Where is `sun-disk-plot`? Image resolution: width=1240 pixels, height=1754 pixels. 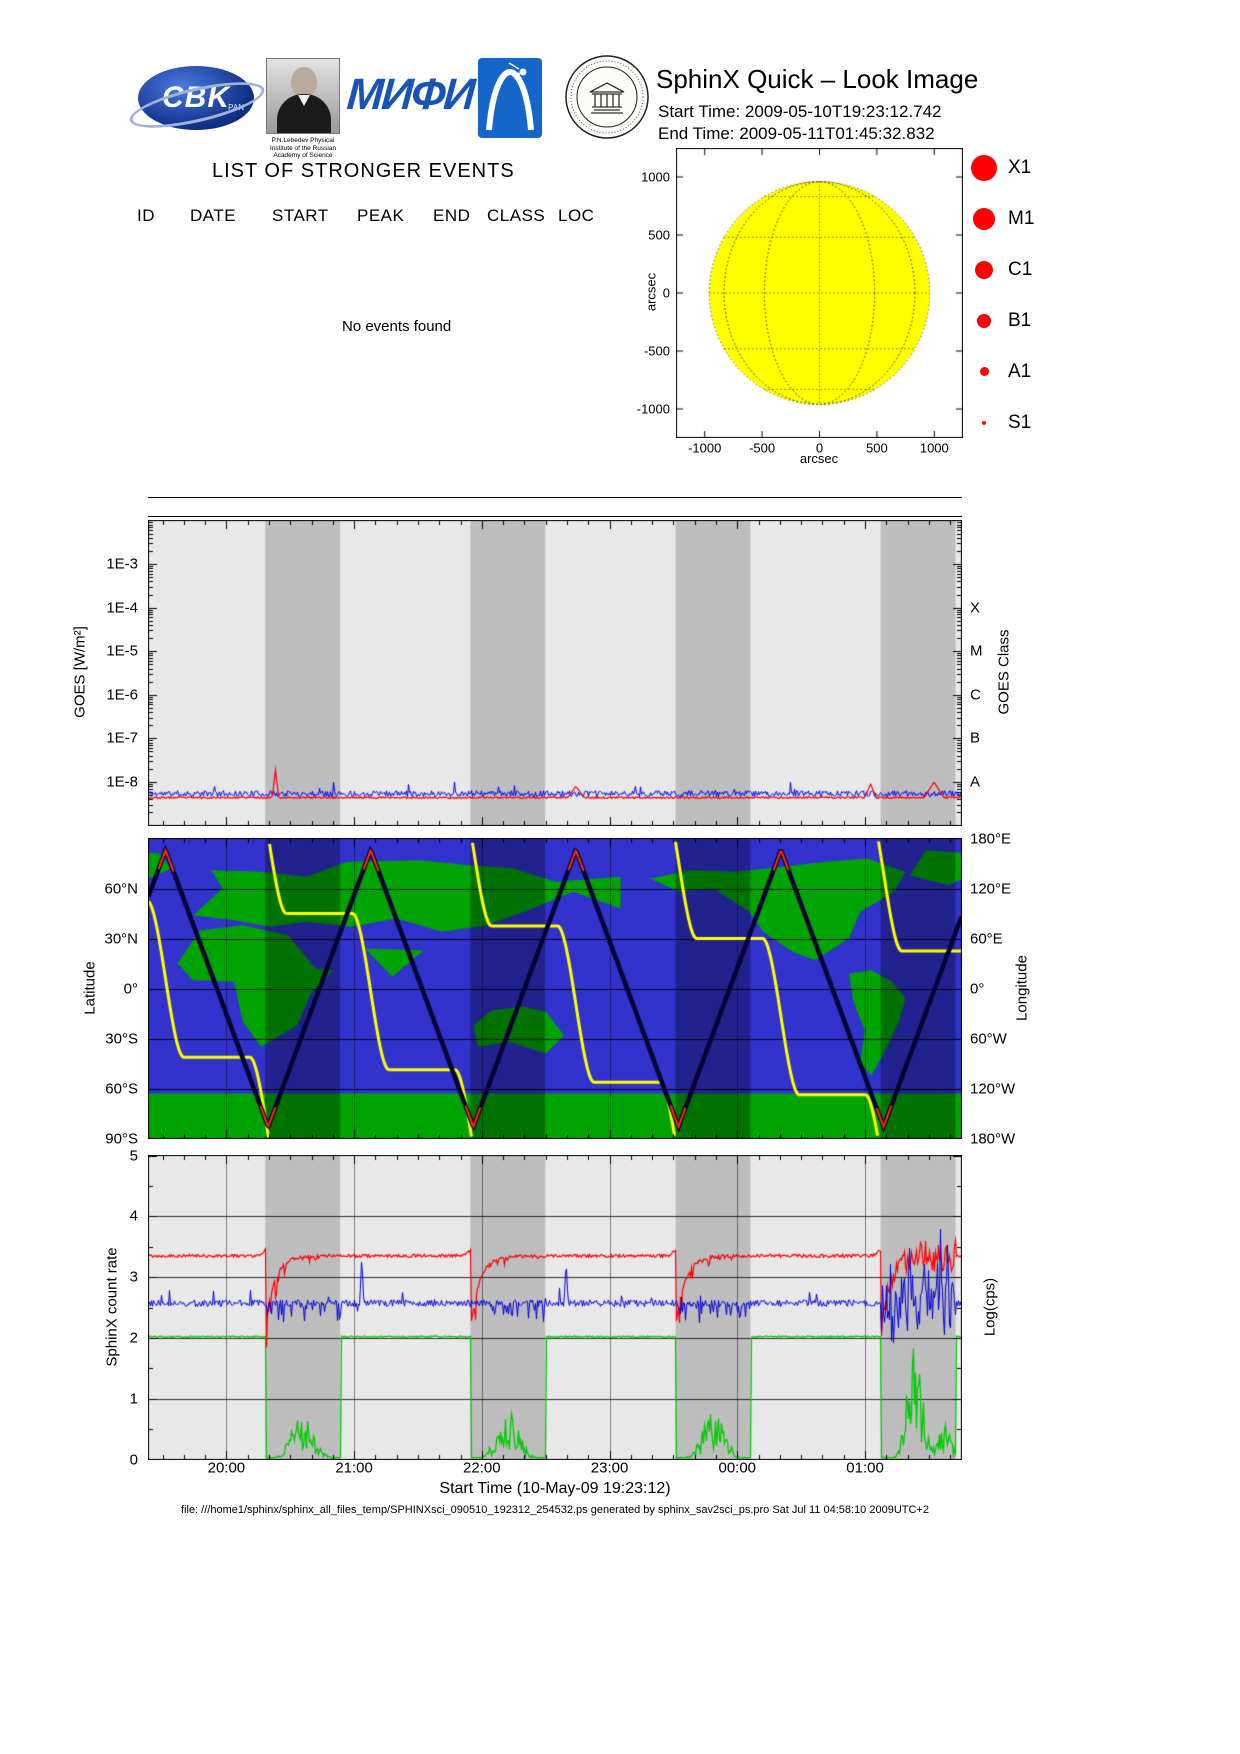
sun-disk-plot is located at coordinates (819, 293).